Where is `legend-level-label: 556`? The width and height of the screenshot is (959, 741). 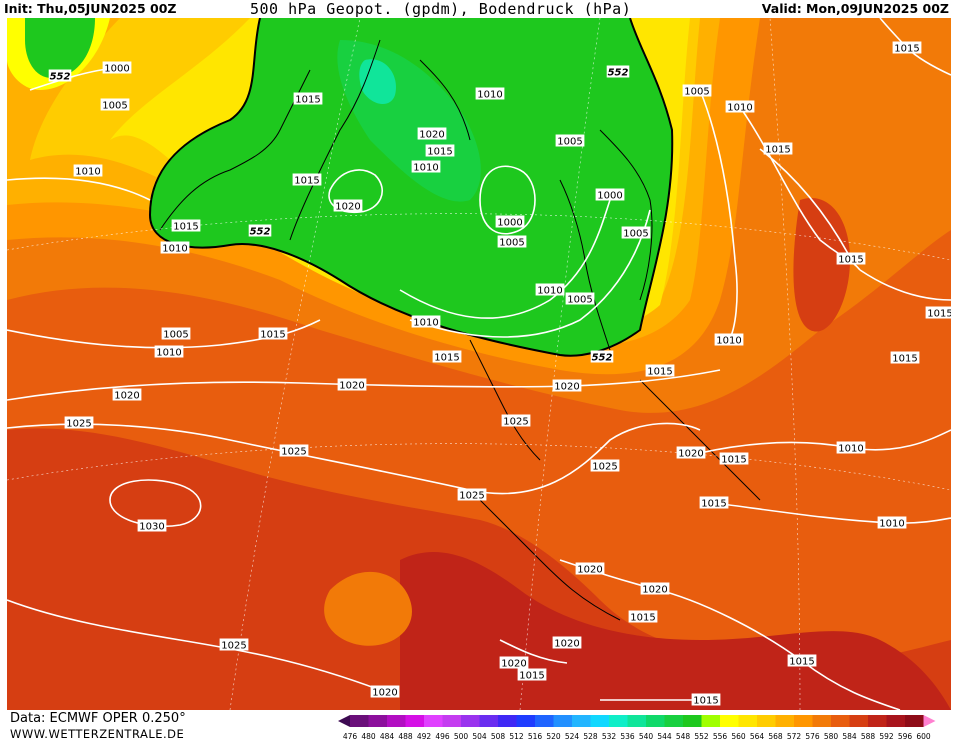 legend-level-label: 556 is located at coordinates (720, 736).